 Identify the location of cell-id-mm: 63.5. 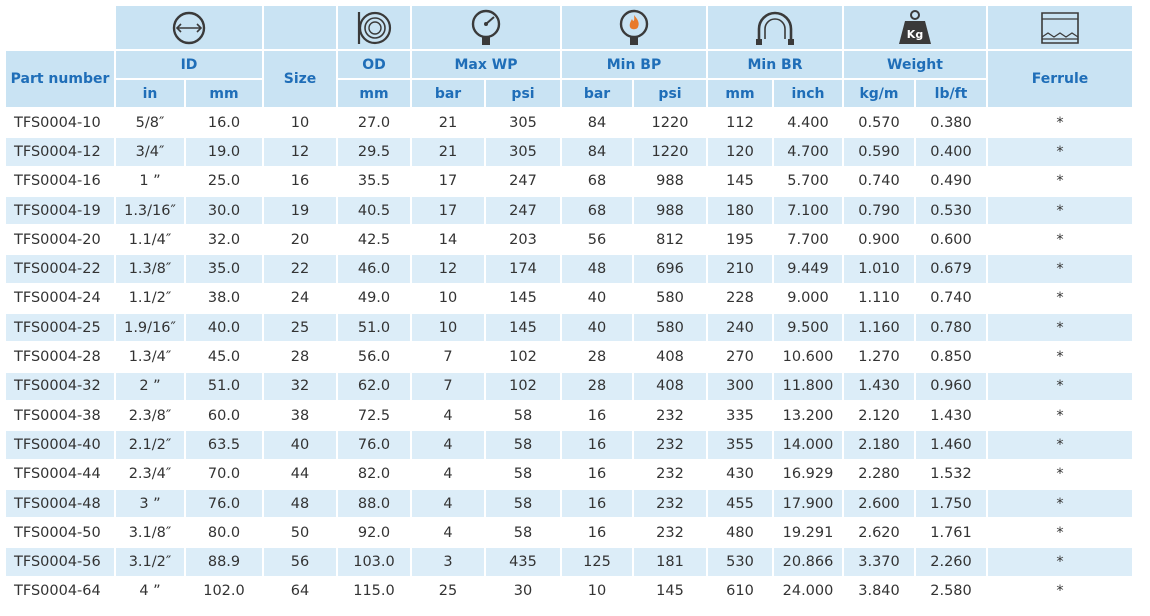
(224, 445).